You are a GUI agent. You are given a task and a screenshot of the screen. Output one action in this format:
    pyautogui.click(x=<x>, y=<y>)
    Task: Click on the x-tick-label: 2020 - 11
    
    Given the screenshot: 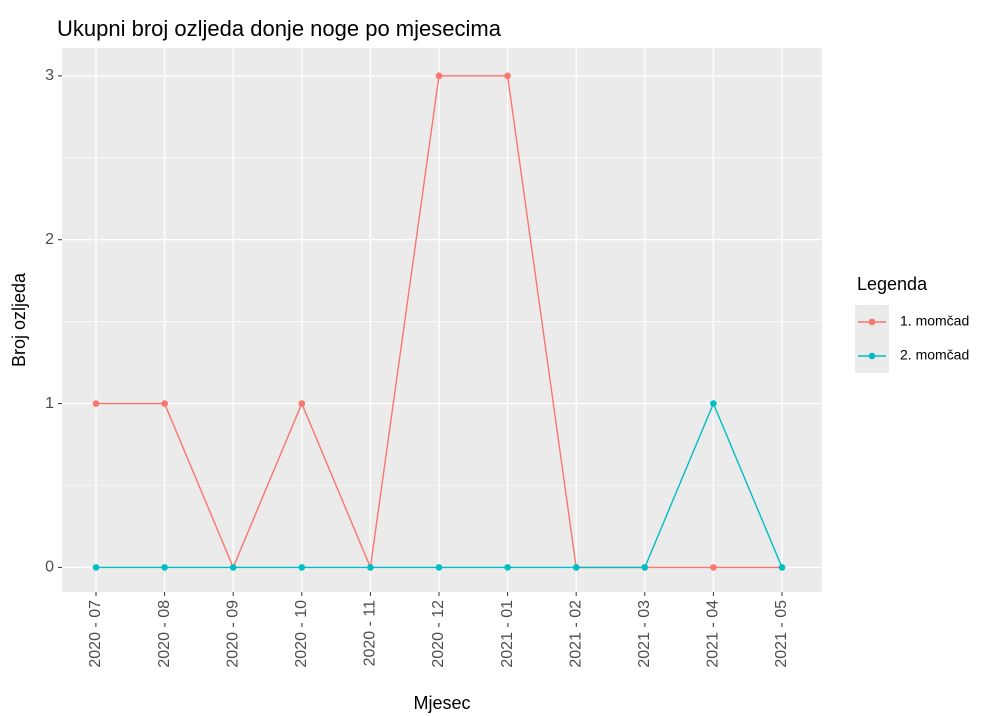 What is the action you would take?
    pyautogui.click(x=370, y=633)
    